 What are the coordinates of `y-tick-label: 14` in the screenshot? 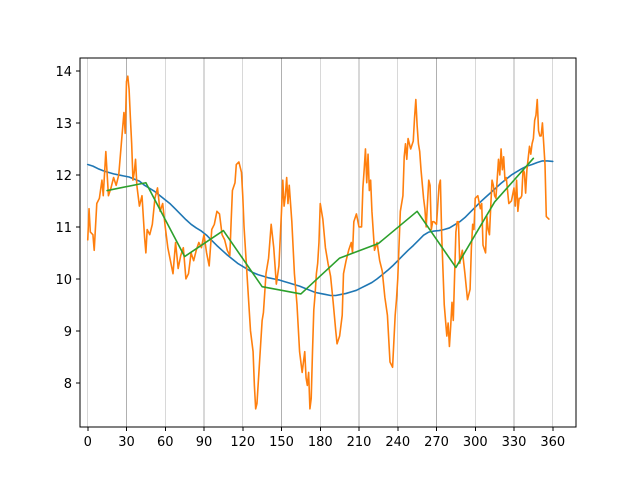 It's located at (63, 72).